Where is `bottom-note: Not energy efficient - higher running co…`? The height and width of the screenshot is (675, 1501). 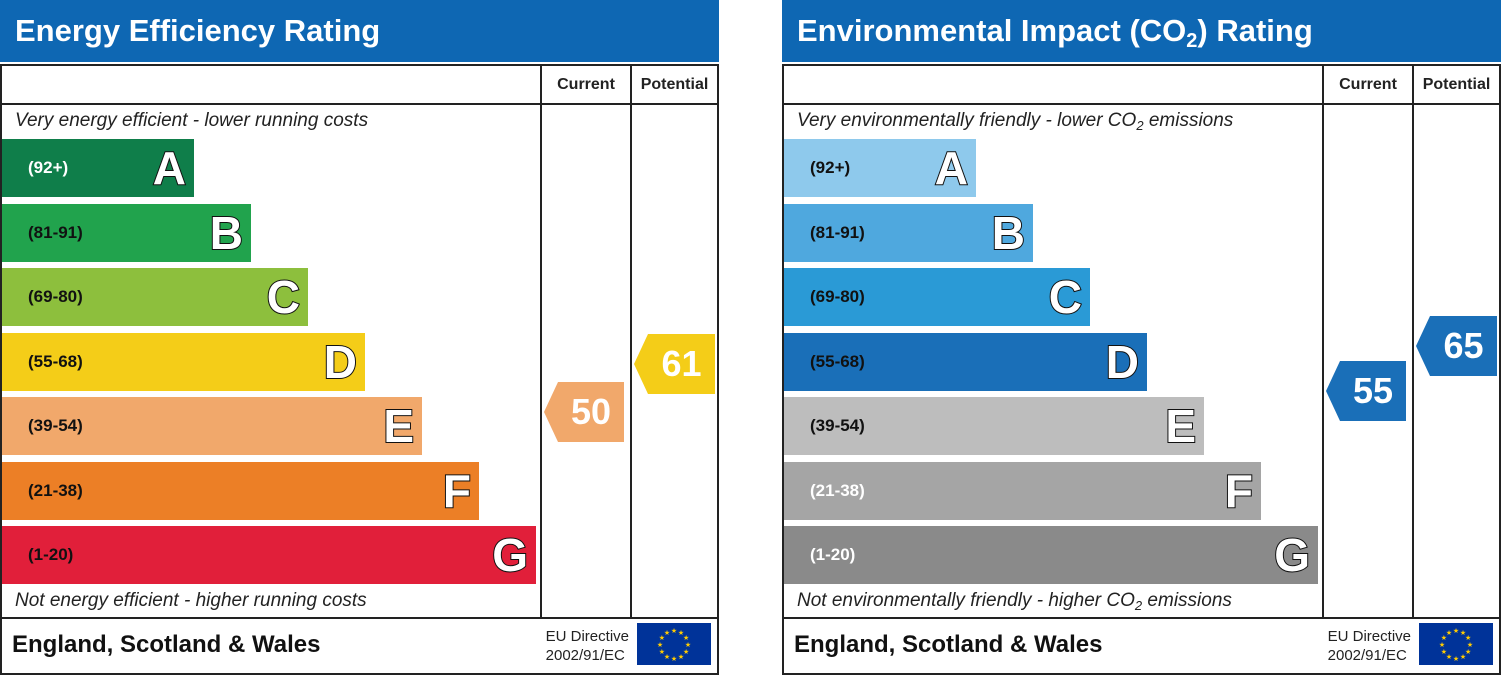 bottom-note: Not energy efficient - higher running co… is located at coordinates (191, 600).